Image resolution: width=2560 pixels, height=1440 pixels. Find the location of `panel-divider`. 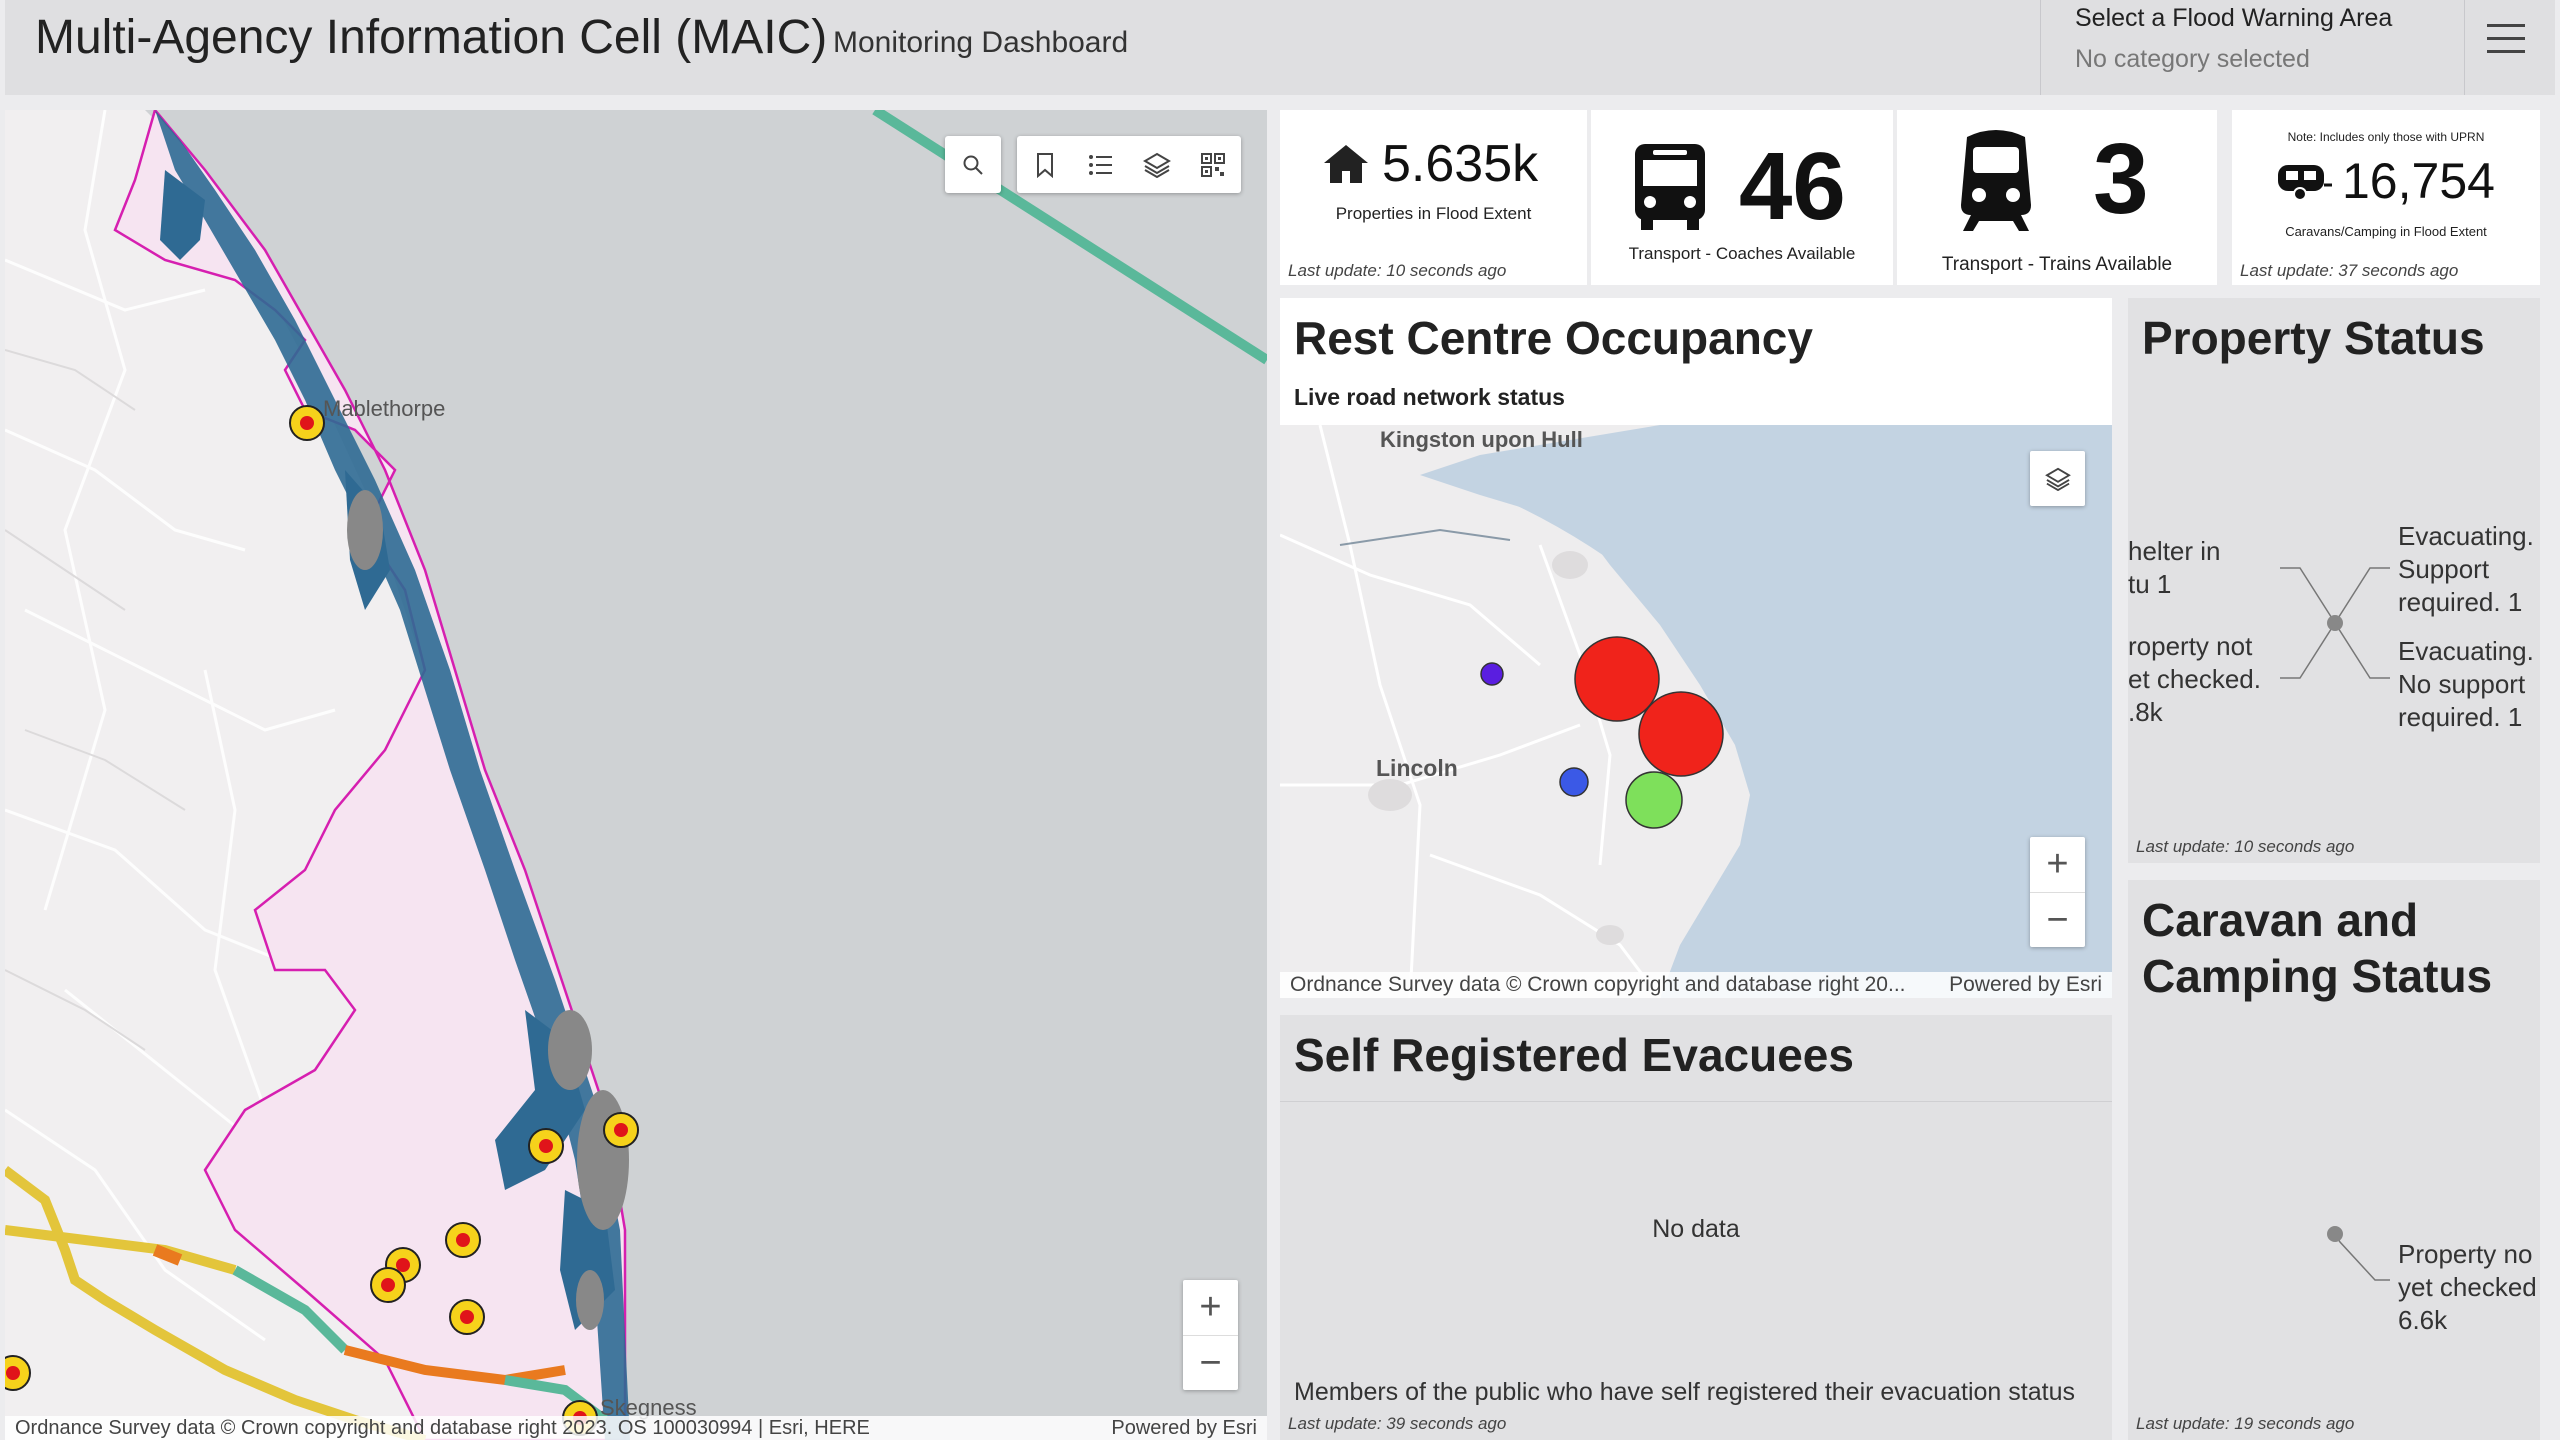

panel-divider is located at coordinates (1696, 1101).